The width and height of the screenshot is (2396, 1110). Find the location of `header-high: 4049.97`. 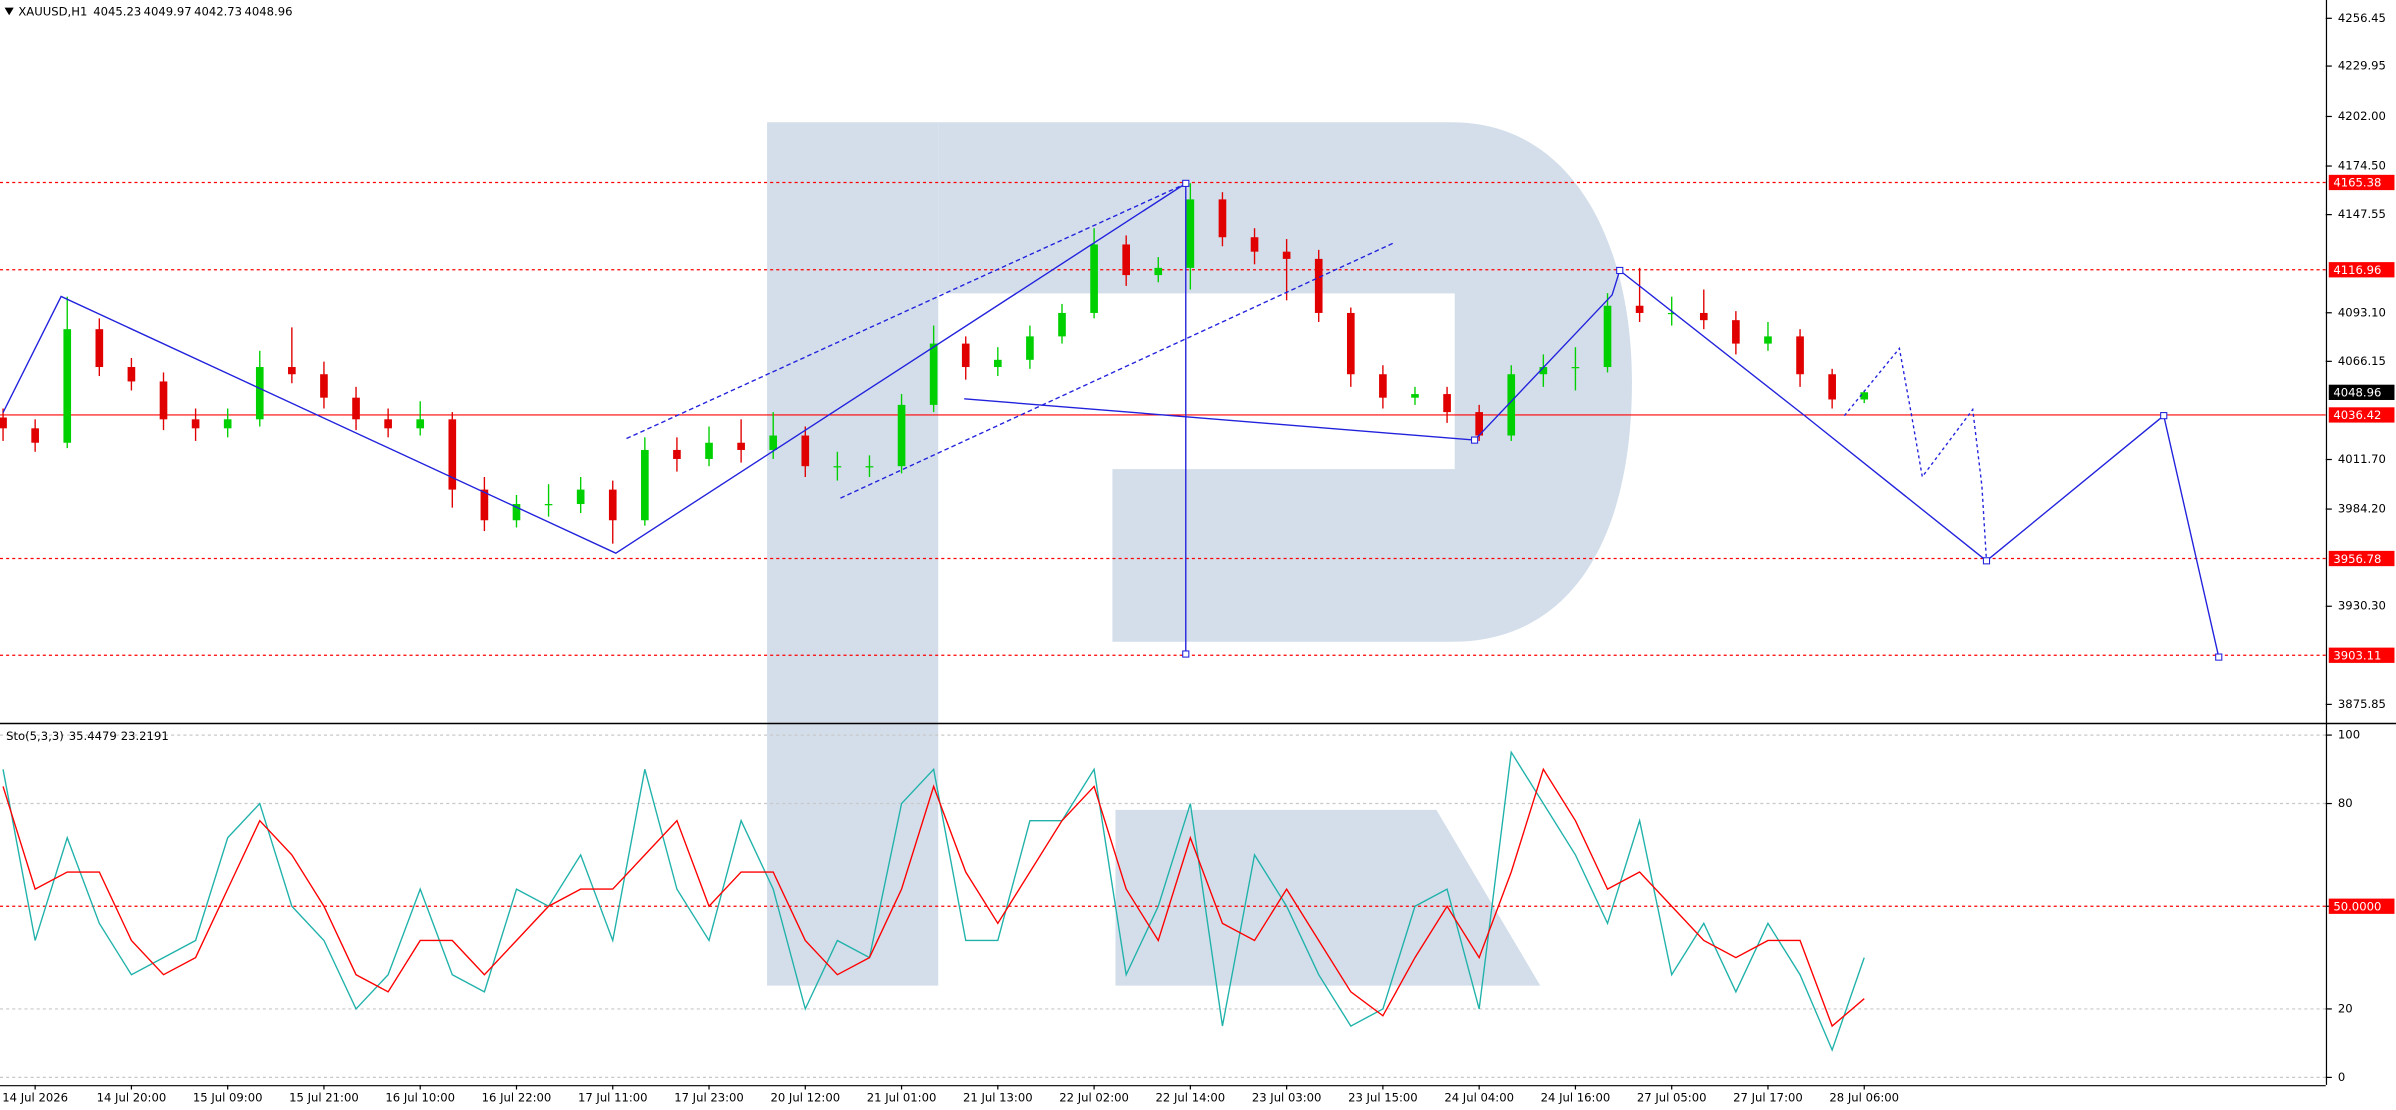

header-high: 4049.97 is located at coordinates (168, 12).